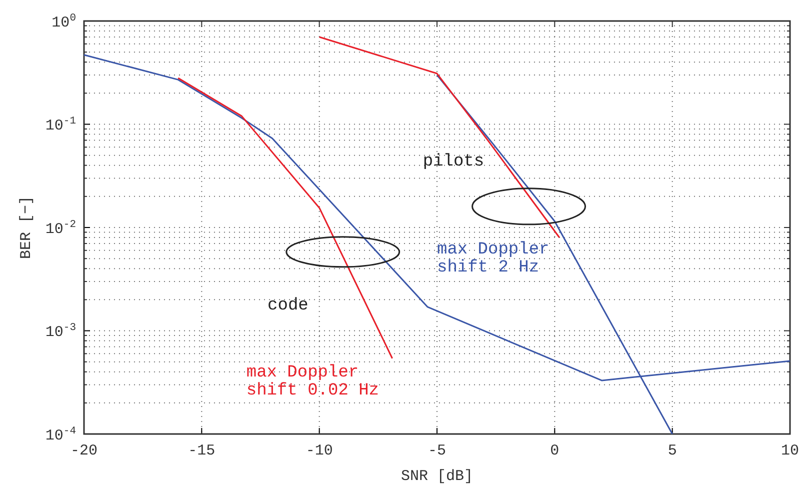 Image resolution: width=807 pixels, height=490 pixels. Describe the element at coordinates (84, 451) in the screenshot. I see `x-tick-label: -20` at that location.